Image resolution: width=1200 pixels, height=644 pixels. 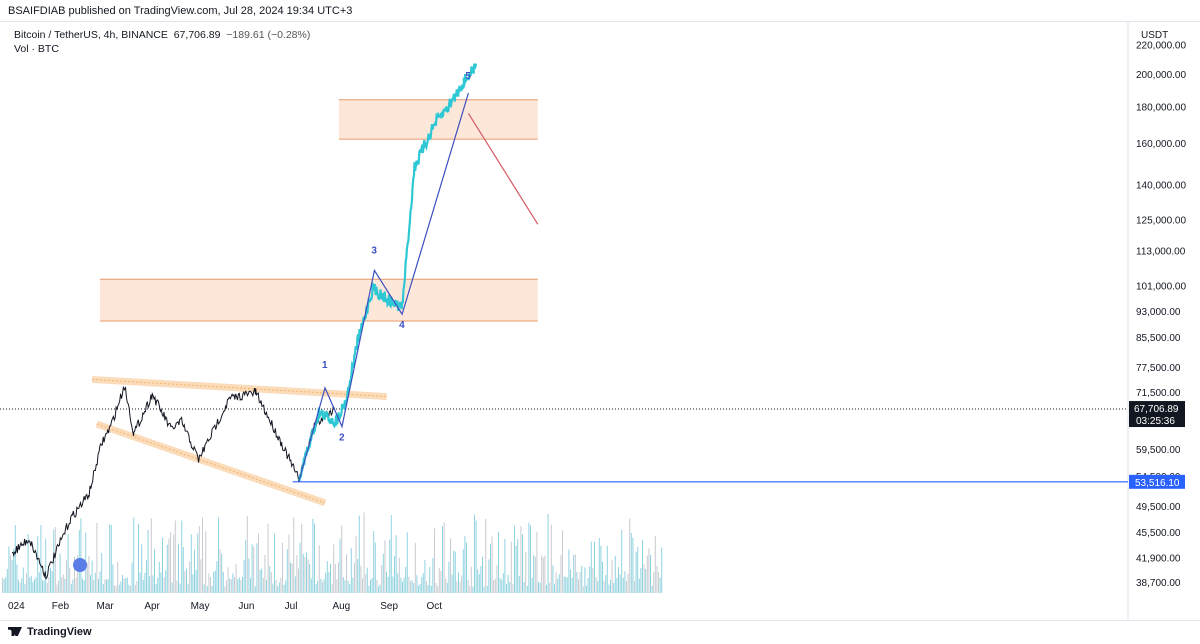 What do you see at coordinates (325, 365) in the screenshot?
I see `wave-label-1: 1` at bounding box center [325, 365].